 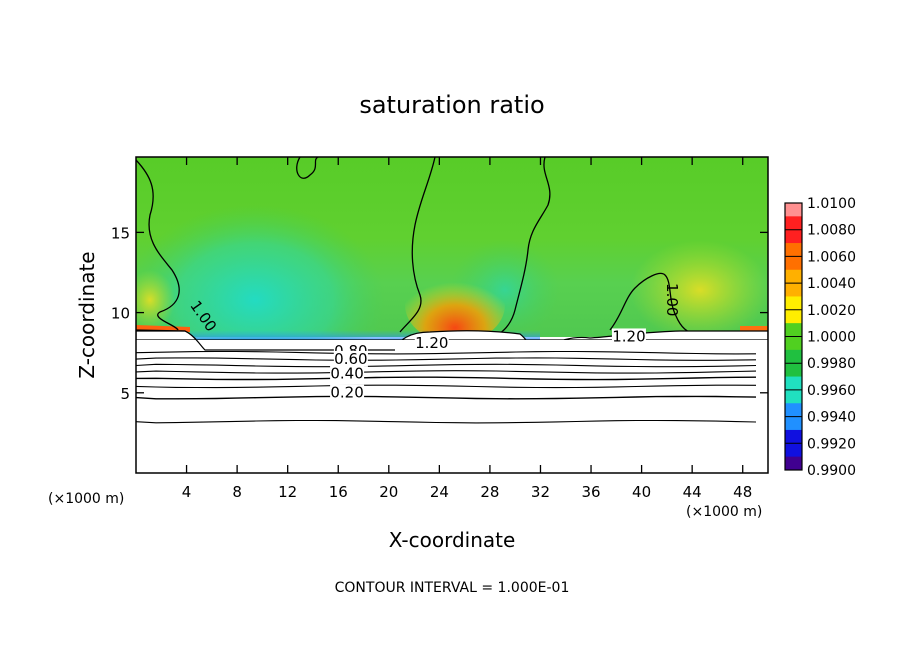 What do you see at coordinates (724, 512) in the screenshot?
I see `x-unit-label-right: (×1000 m)` at bounding box center [724, 512].